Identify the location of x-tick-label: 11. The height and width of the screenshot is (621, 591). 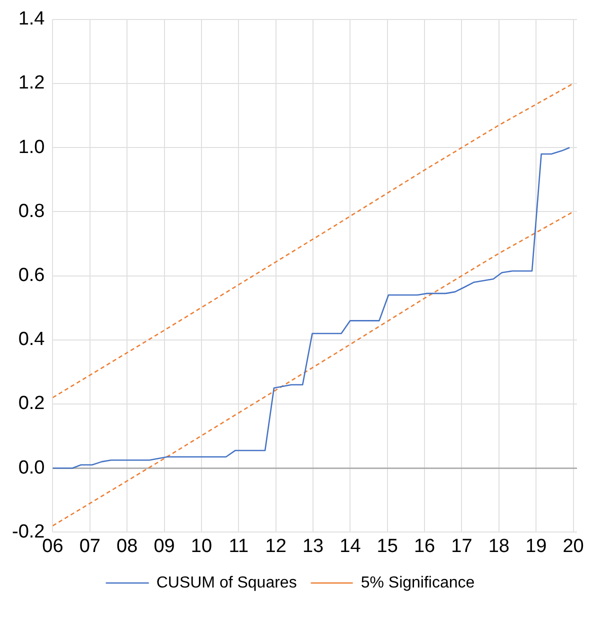
(238, 546).